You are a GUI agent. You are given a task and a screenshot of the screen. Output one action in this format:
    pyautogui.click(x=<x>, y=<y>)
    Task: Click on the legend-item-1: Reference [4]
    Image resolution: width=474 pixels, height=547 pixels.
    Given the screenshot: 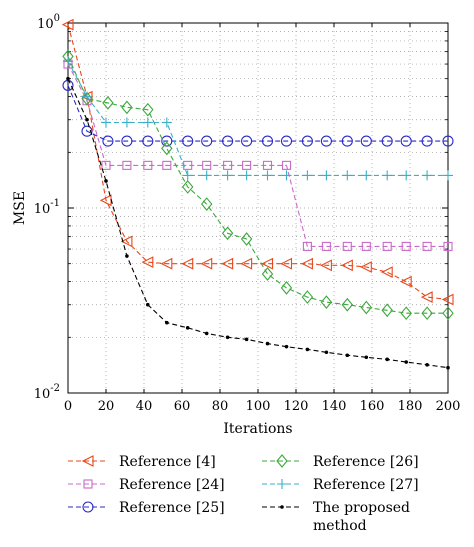 What is the action you would take?
    pyautogui.click(x=142, y=462)
    